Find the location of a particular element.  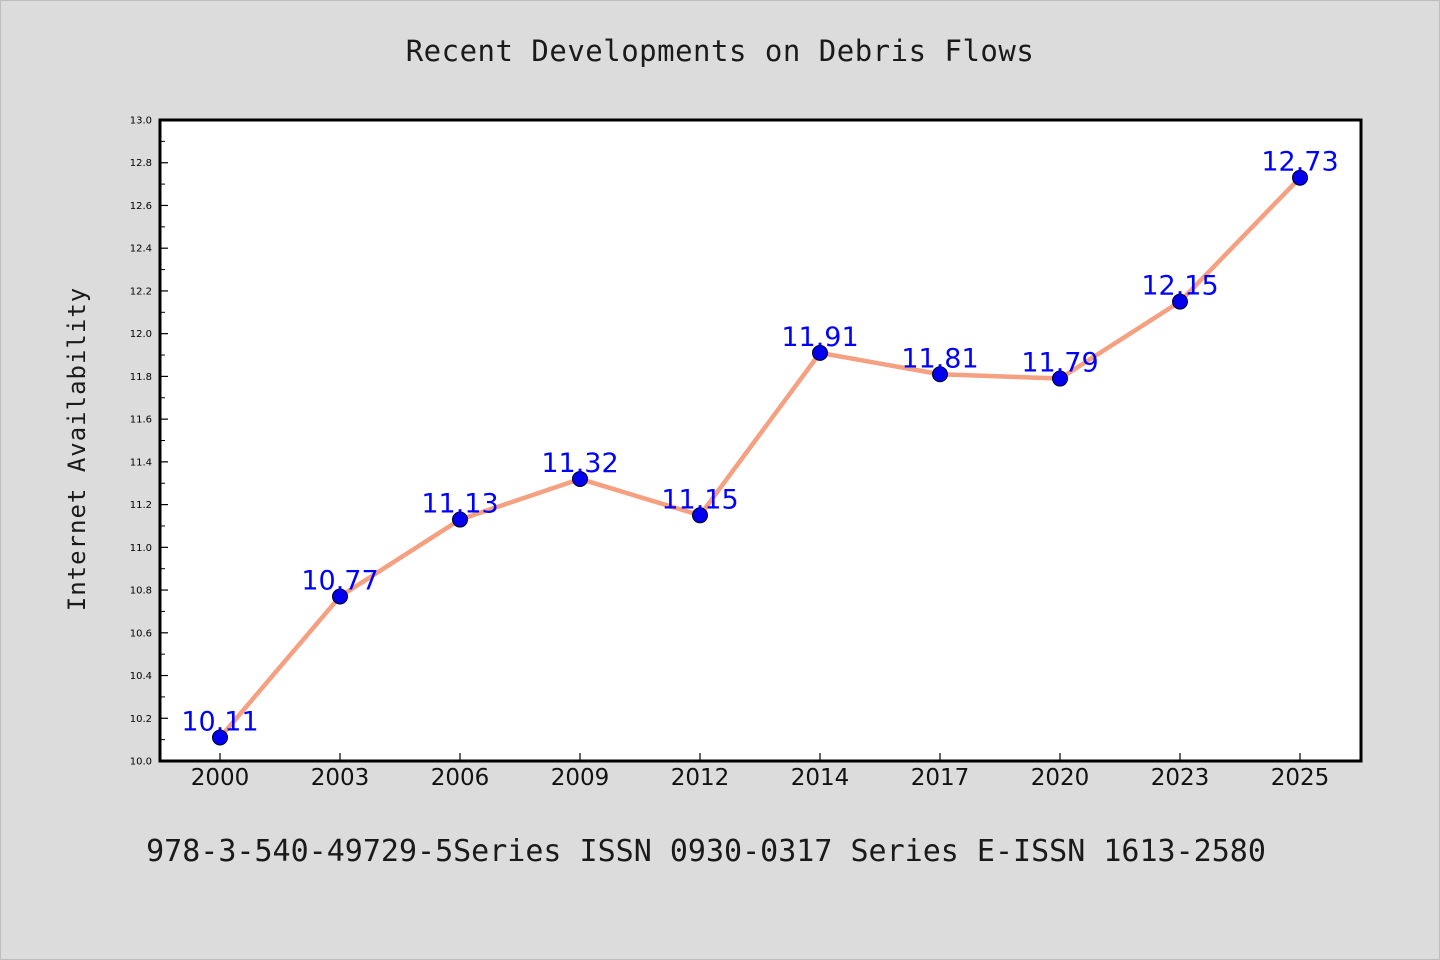

y-tick-label: 10.4 is located at coordinates (141, 676).